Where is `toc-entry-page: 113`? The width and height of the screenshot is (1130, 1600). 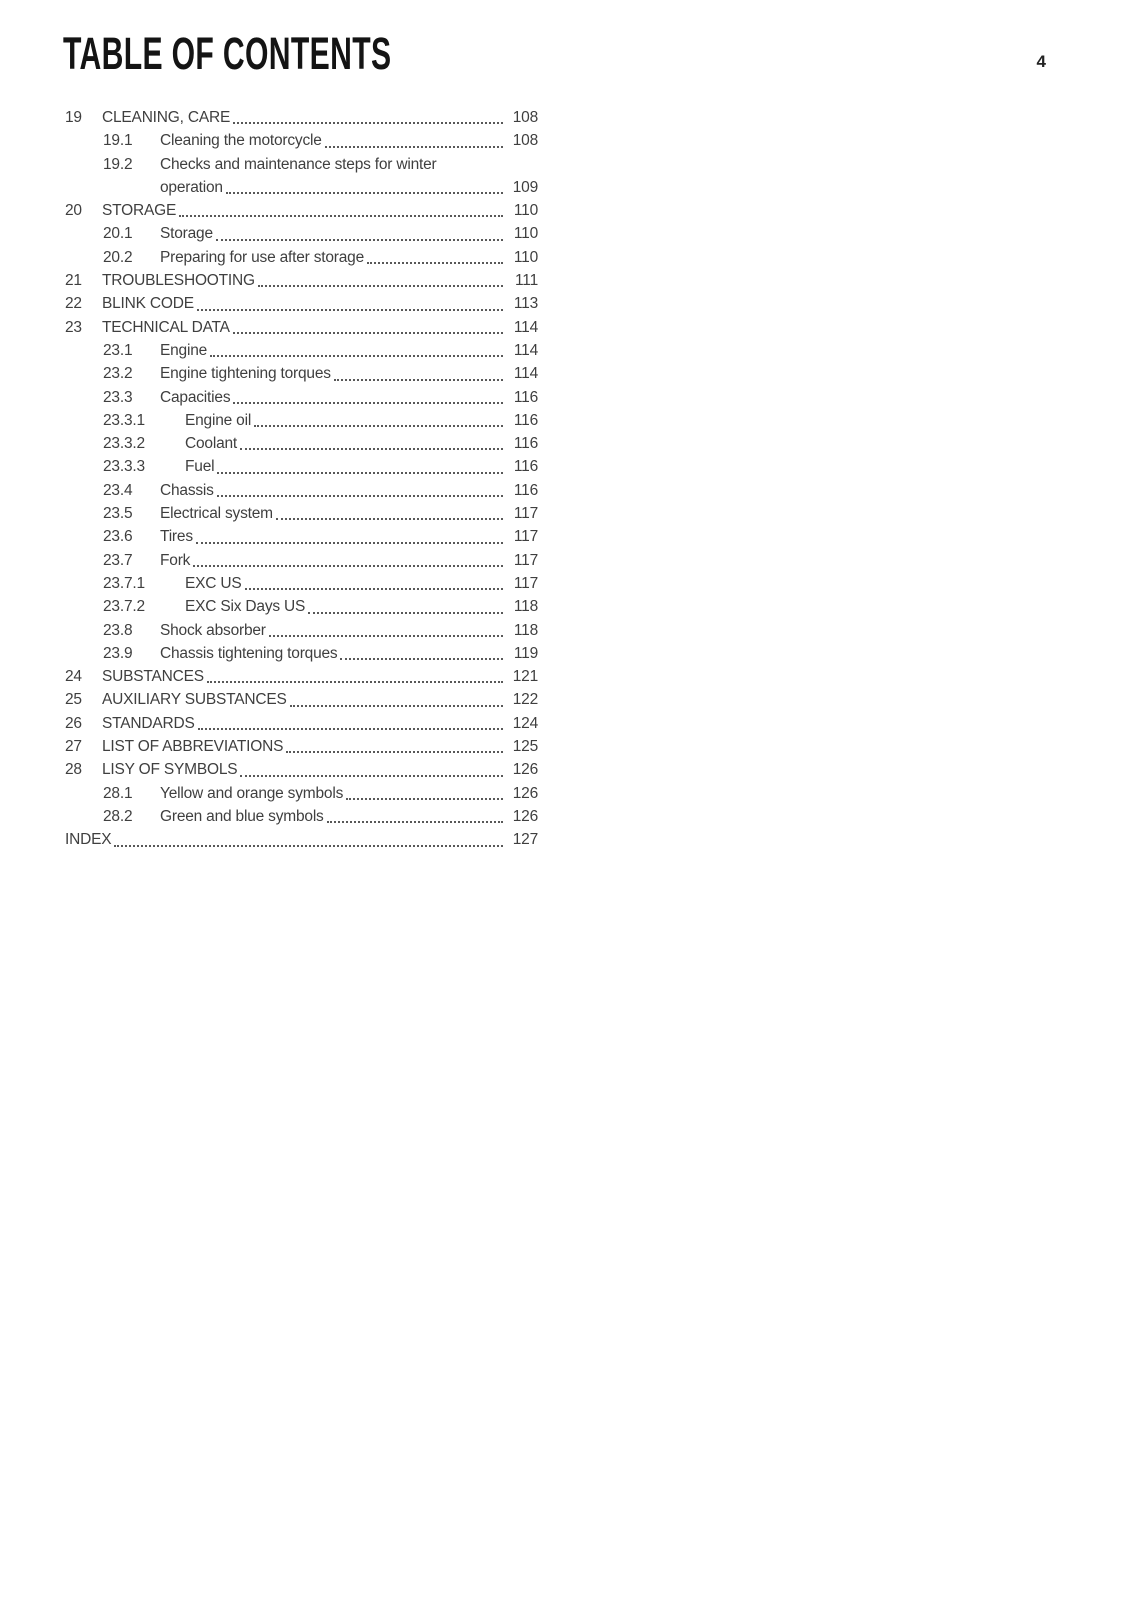
toc-entry-page: 113 is located at coordinates (525, 304).